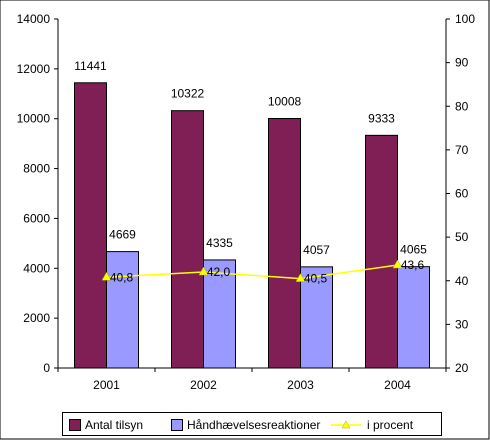 This screenshot has width=490, height=445. Describe the element at coordinates (75, 425) in the screenshot. I see `legend-swatch-antal-tilsyn` at that location.